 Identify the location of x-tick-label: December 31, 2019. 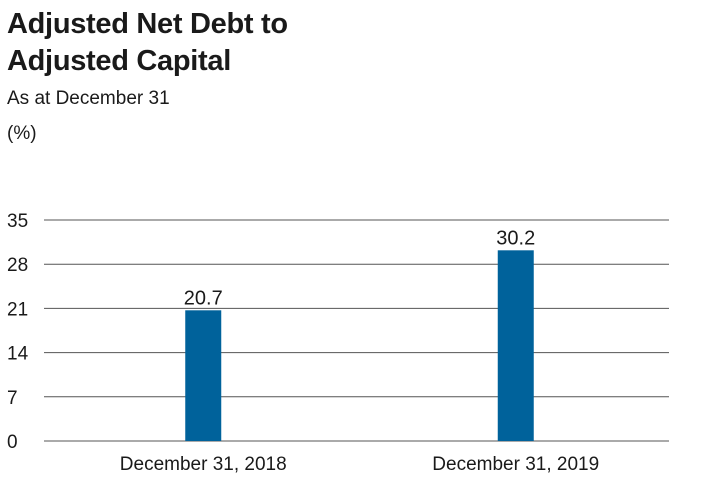
(515, 464).